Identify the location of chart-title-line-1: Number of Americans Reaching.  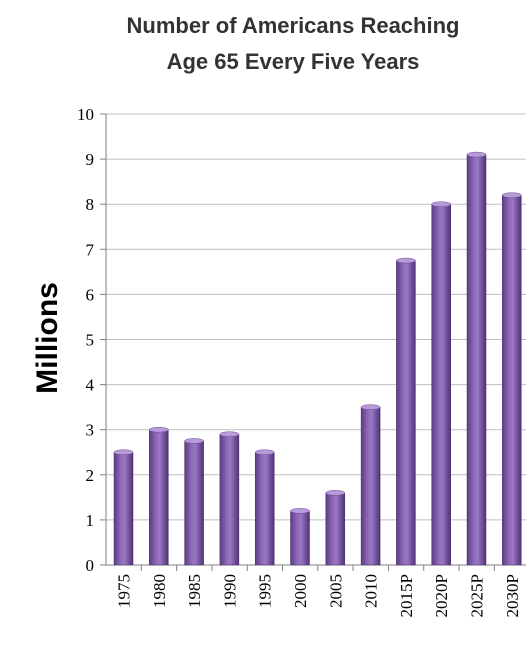
(293, 25).